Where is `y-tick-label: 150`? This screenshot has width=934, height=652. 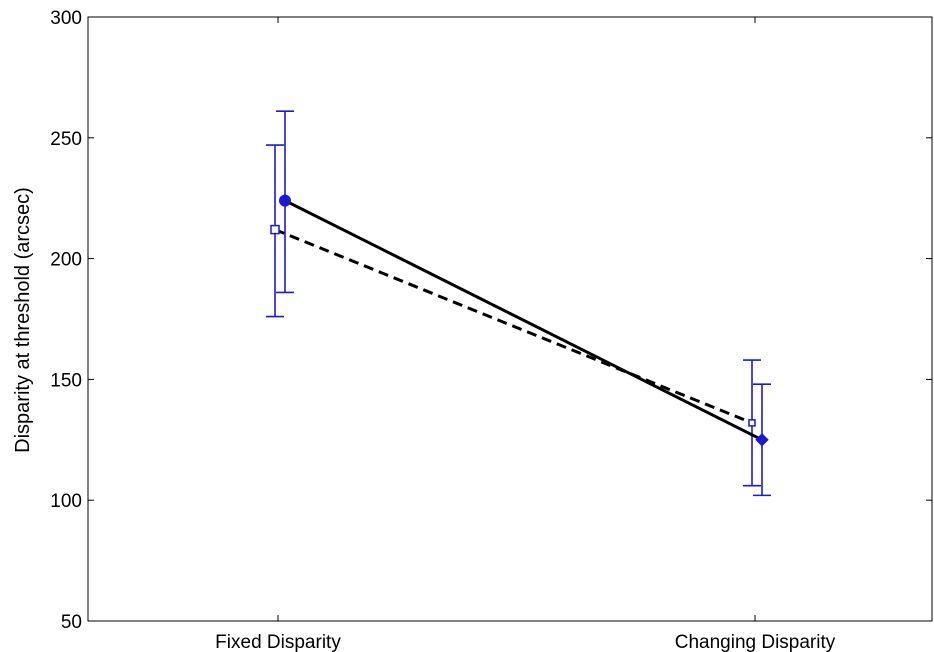 y-tick-label: 150 is located at coordinates (66, 380).